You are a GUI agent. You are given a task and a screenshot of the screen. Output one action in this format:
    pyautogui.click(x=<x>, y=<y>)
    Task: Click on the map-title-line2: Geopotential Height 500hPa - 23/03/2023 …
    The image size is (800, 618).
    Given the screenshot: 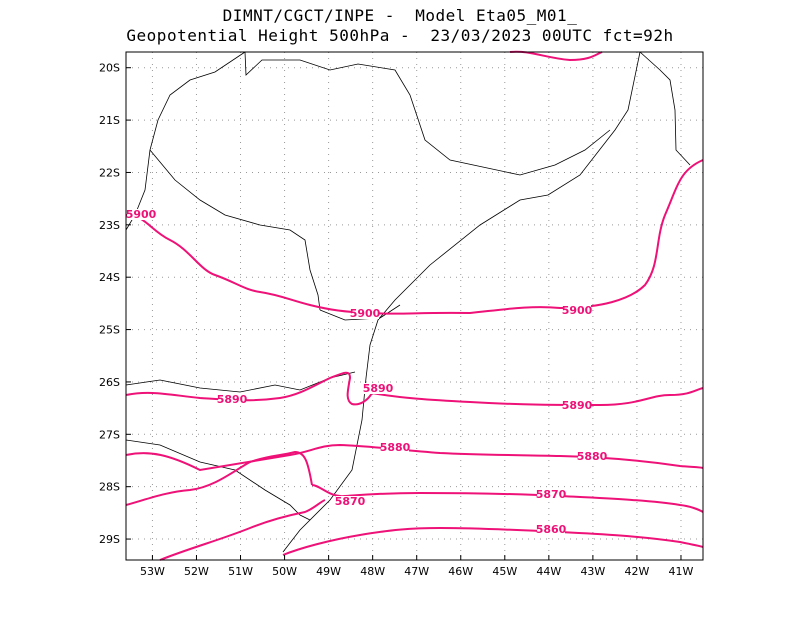 What is the action you would take?
    pyautogui.click(x=400, y=35)
    